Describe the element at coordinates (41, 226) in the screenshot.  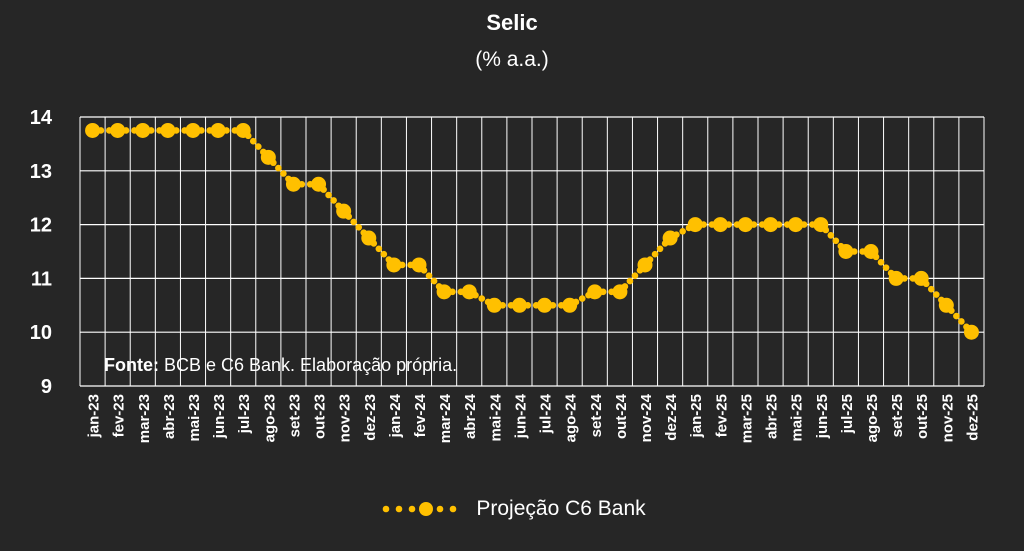
I see `y-tick-label: 12` at that location.